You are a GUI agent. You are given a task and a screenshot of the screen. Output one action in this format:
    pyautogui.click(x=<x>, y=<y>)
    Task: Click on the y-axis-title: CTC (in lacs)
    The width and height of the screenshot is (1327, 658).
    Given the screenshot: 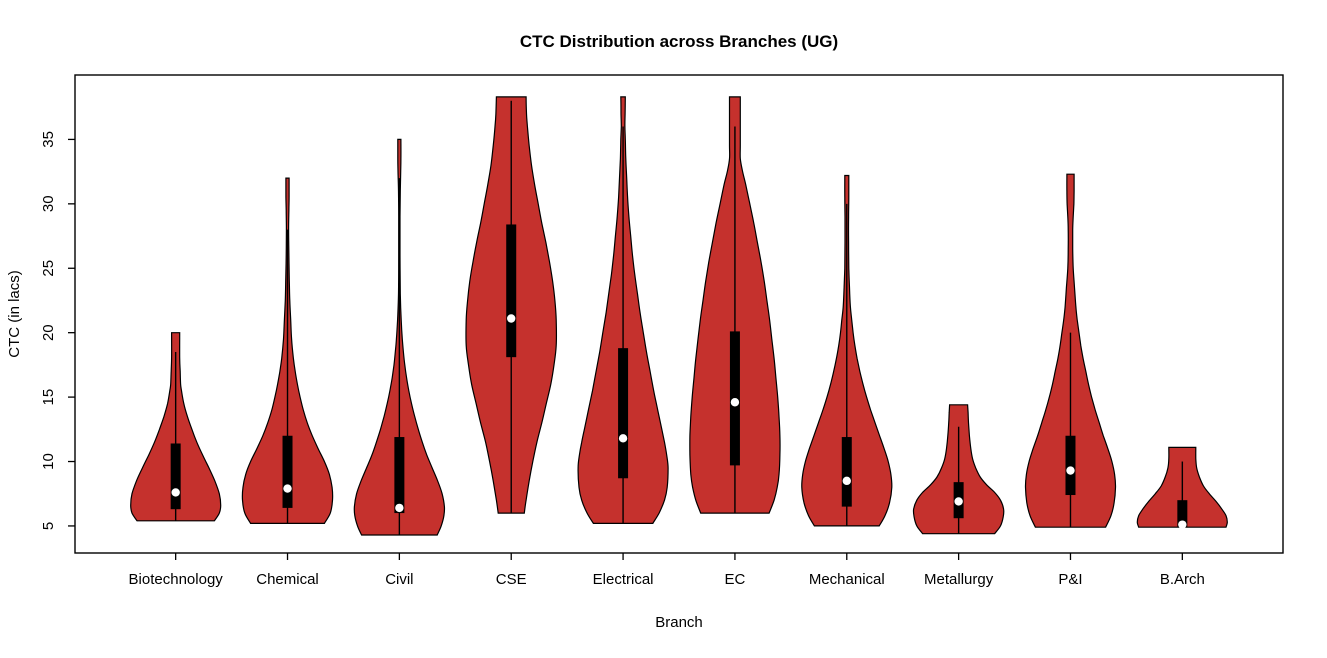 What is the action you would take?
    pyautogui.click(x=14, y=314)
    